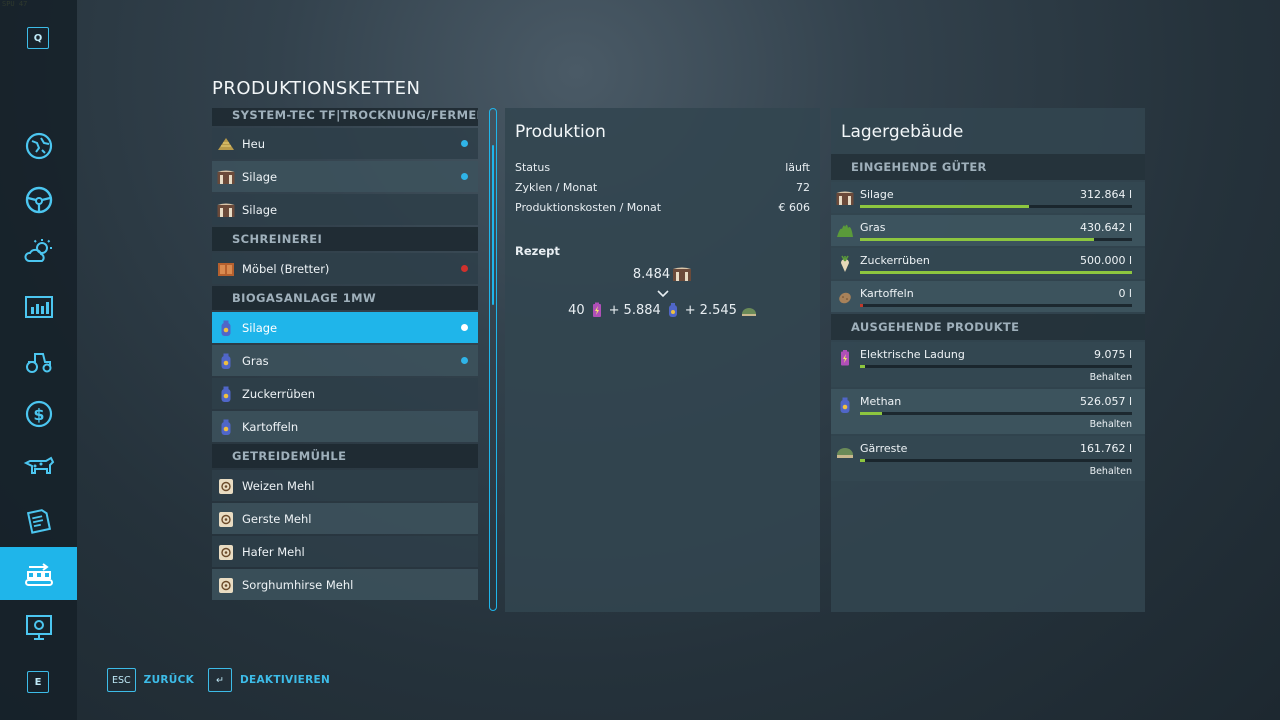 The height and width of the screenshot is (720, 1280). I want to click on outgoing-product-row: Elektrische Ladung 9.075 l Behalten, so click(988, 364).